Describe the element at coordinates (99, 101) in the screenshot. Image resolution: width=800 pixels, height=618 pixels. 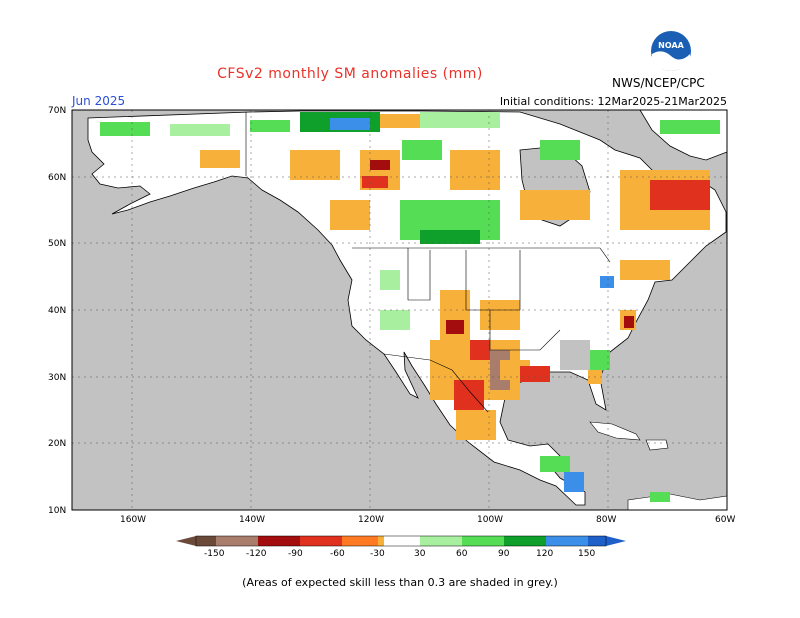
I see `forecast-month: Jun 2025` at that location.